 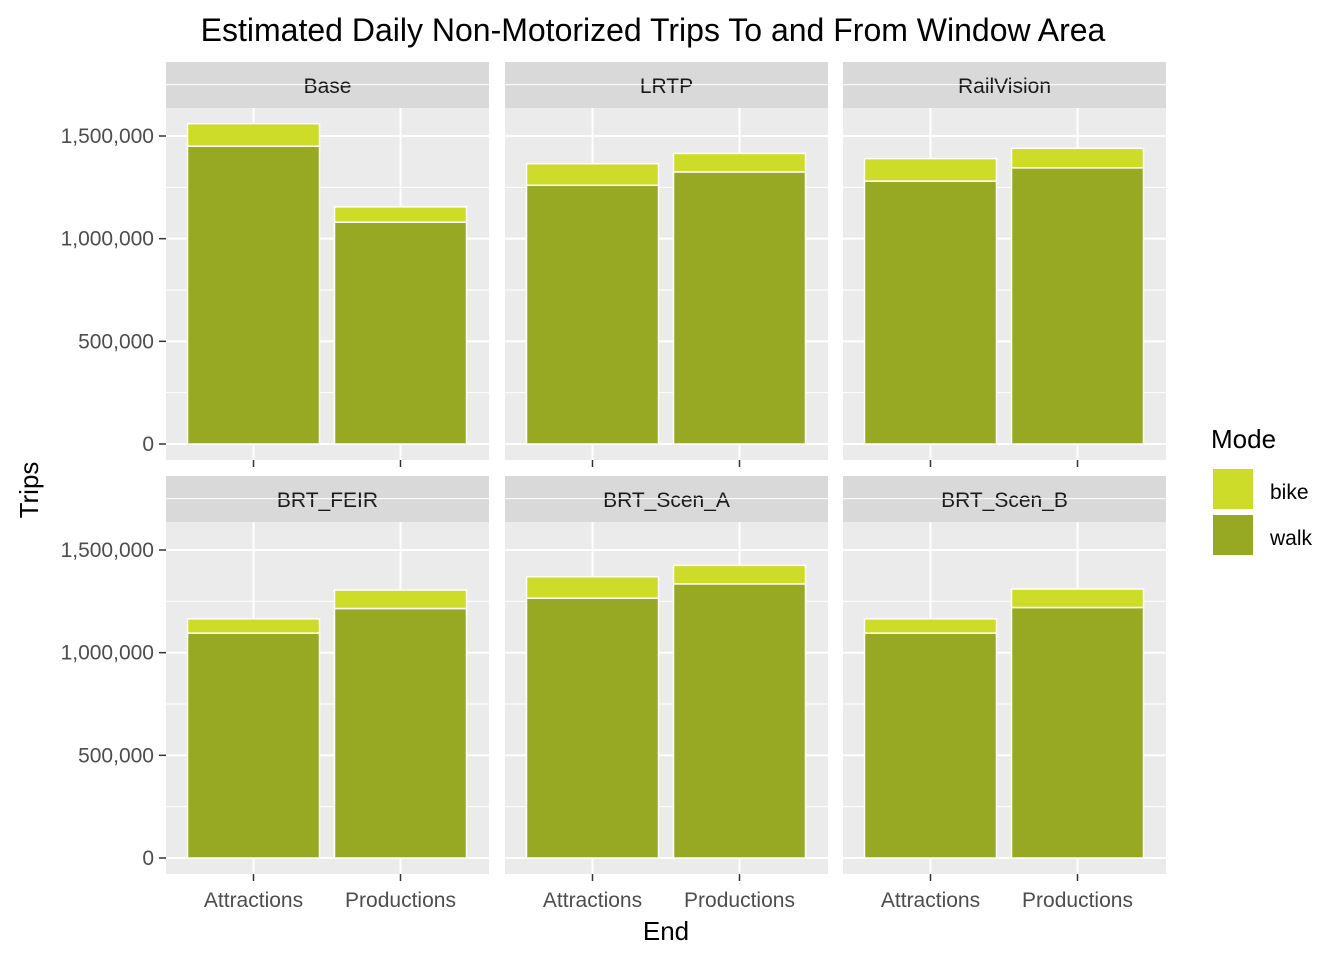 What do you see at coordinates (1243, 439) in the screenshot?
I see `legend-title: Mode` at bounding box center [1243, 439].